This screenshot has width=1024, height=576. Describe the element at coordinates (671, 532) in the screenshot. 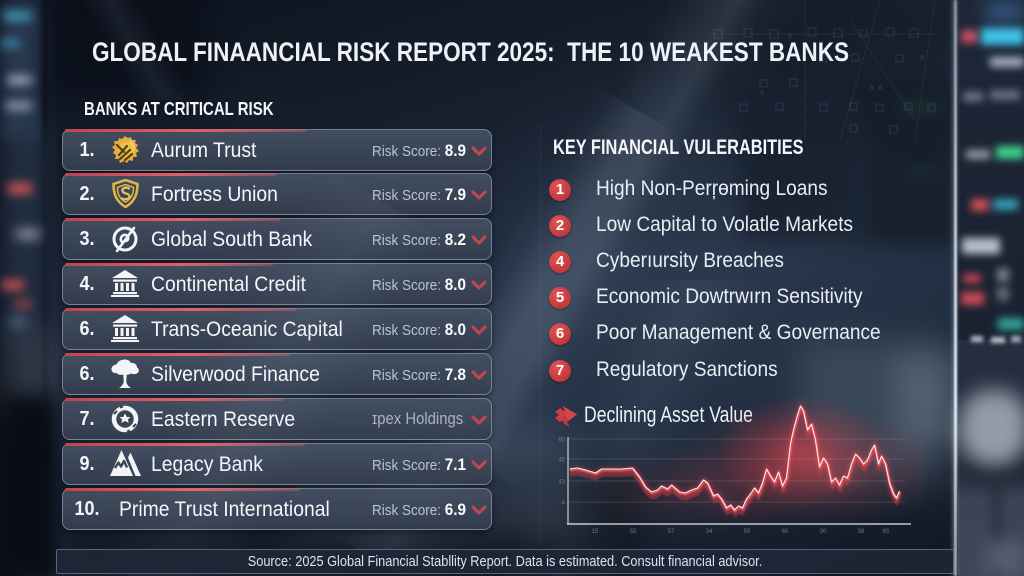

I see `svg-text: 57` at that location.